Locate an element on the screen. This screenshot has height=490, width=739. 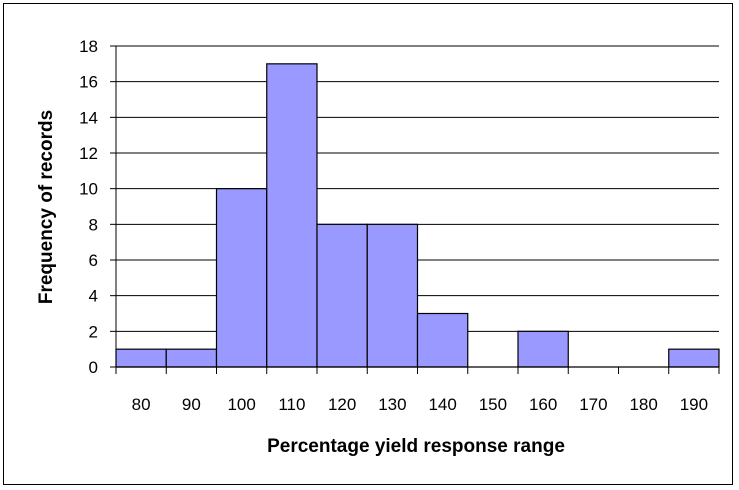
x-tick-labels: 80 90 100 110 120 130 140 150 160 170 180 190 is located at coordinates (420, 404).